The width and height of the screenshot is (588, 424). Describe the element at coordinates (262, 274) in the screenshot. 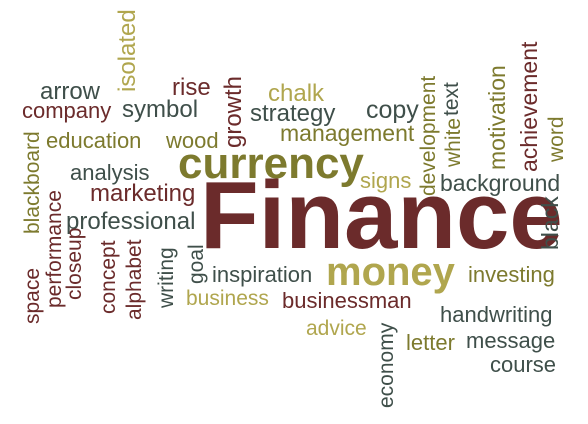

I see `word-inspiration: inspiration` at that location.